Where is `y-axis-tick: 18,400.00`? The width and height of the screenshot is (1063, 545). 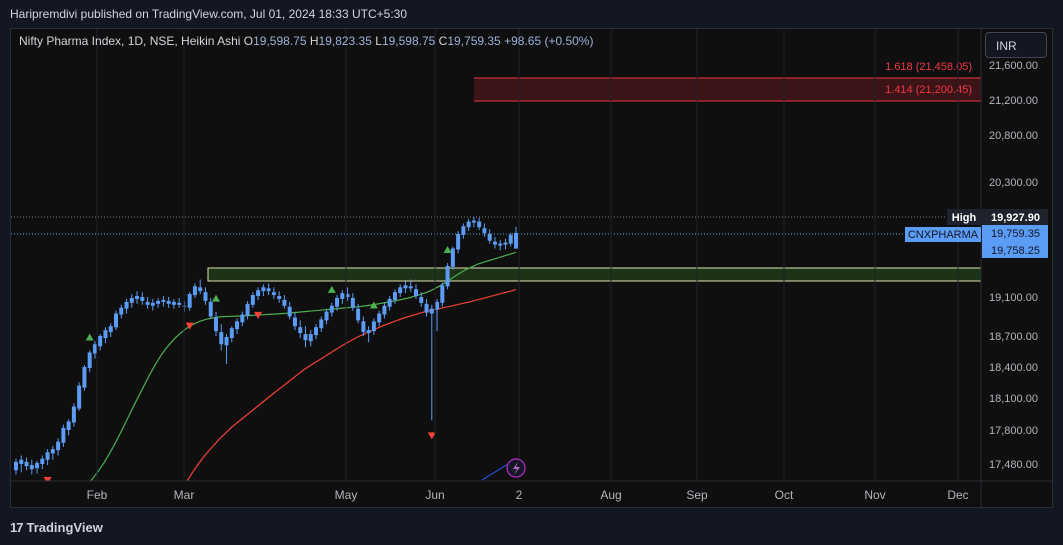
y-axis-tick: 18,400.00 is located at coordinates (1013, 368).